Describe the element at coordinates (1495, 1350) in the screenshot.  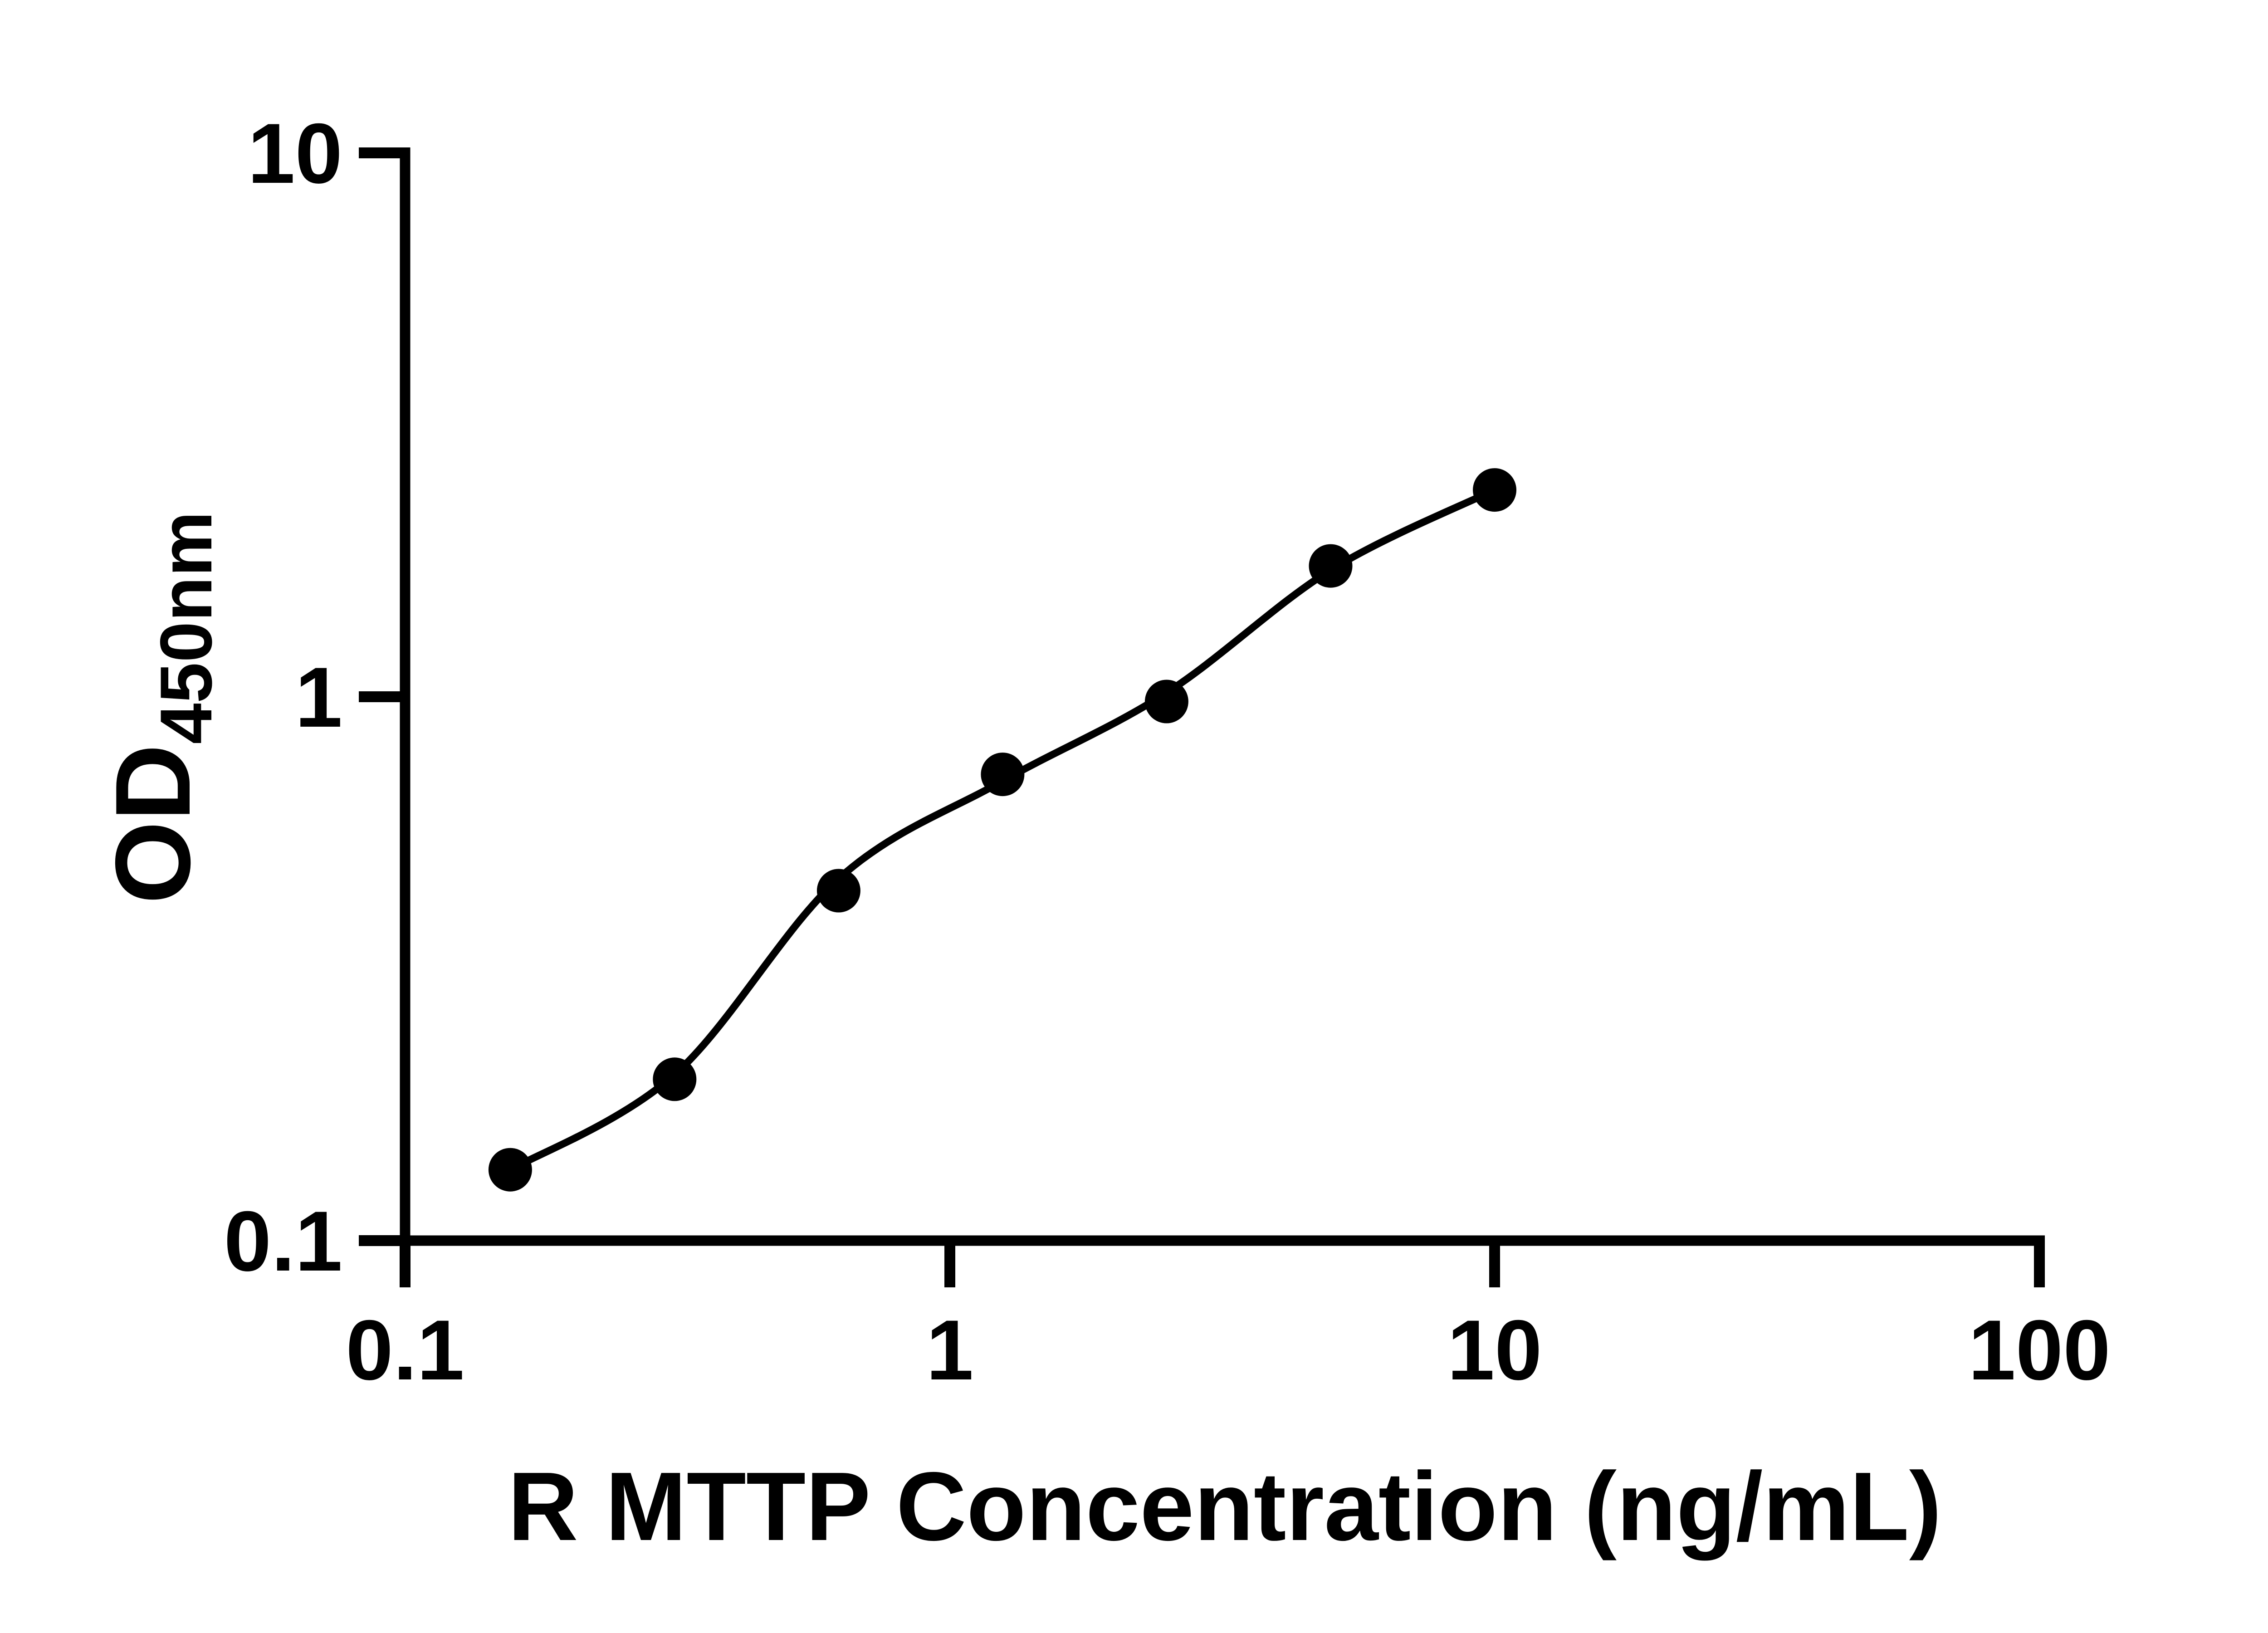
I see `x-tick-label-10: 10` at that location.